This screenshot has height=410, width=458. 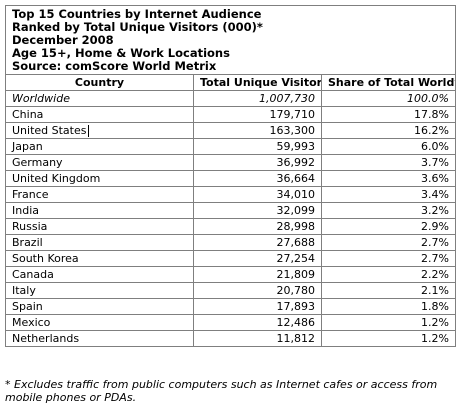 What do you see at coordinates (99, 306) in the screenshot?
I see `country-cell: Spain` at bounding box center [99, 306].